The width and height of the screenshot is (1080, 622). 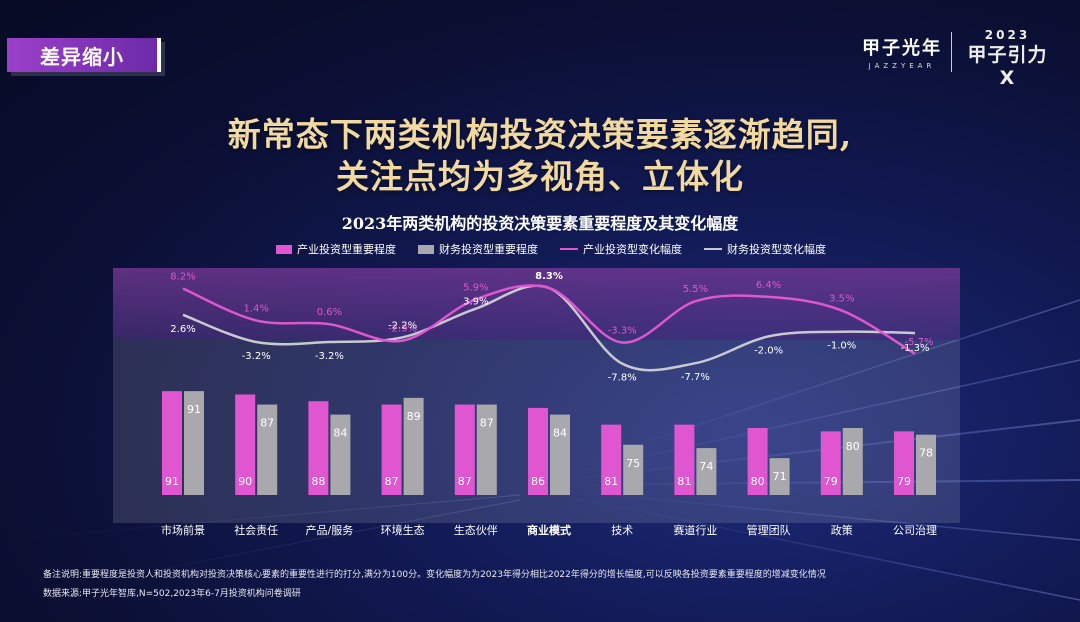 What do you see at coordinates (414, 416) in the screenshot?
I see `bar-label-financial-3: 89` at bounding box center [414, 416].